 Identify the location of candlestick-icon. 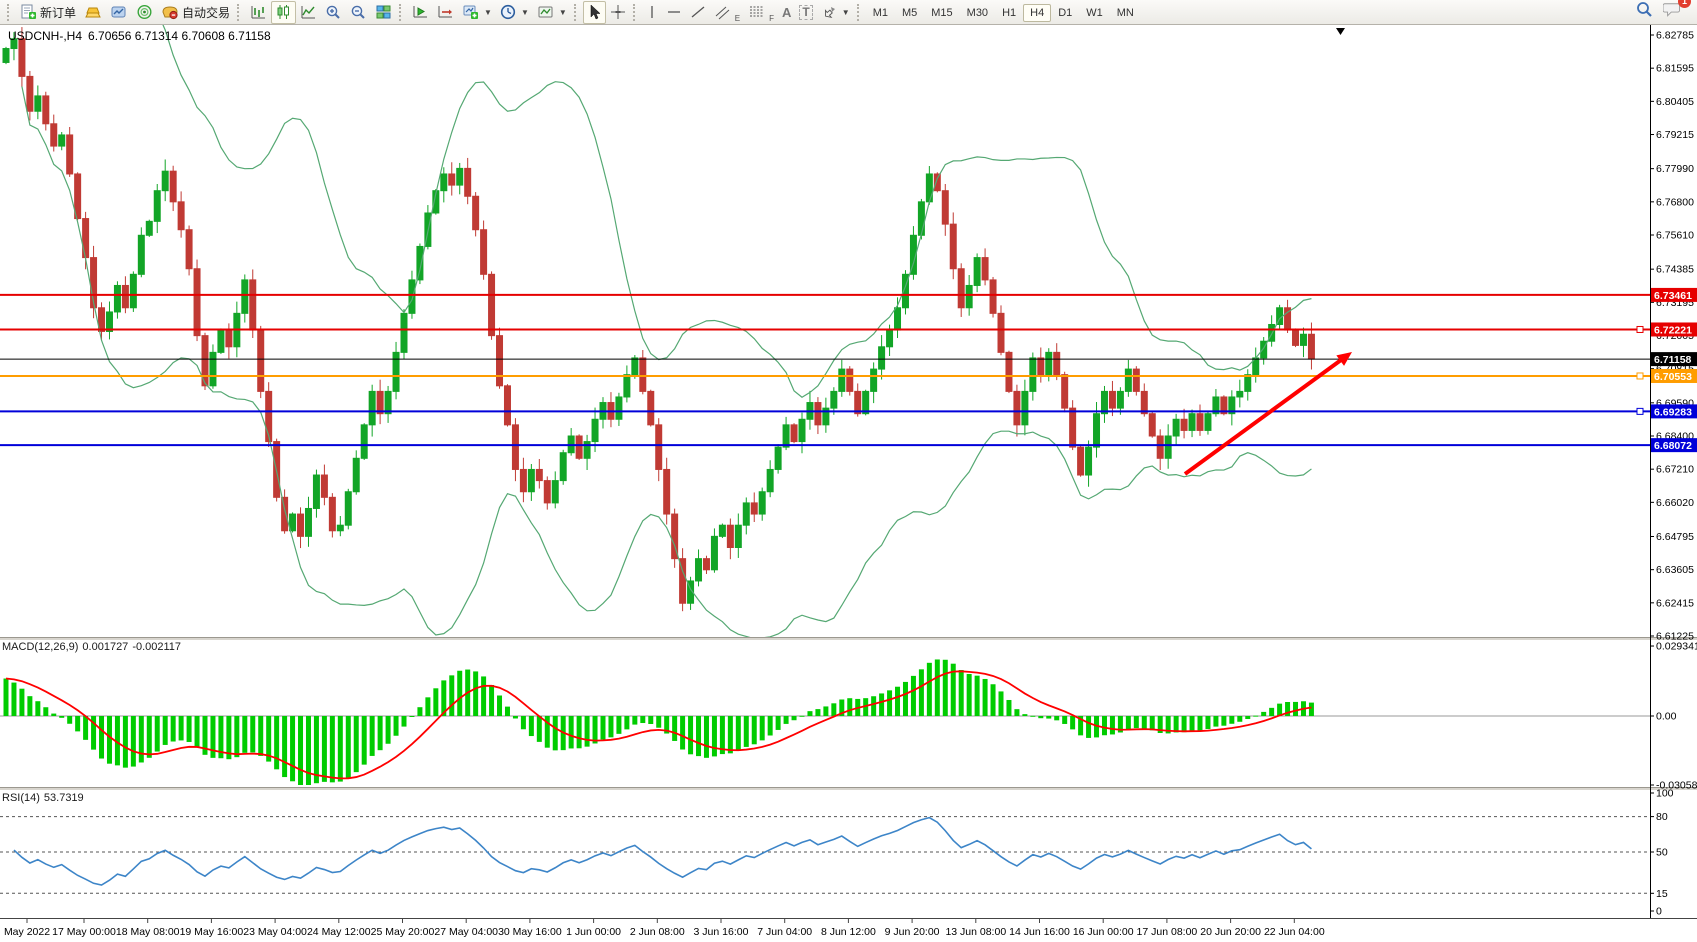
(283, 12).